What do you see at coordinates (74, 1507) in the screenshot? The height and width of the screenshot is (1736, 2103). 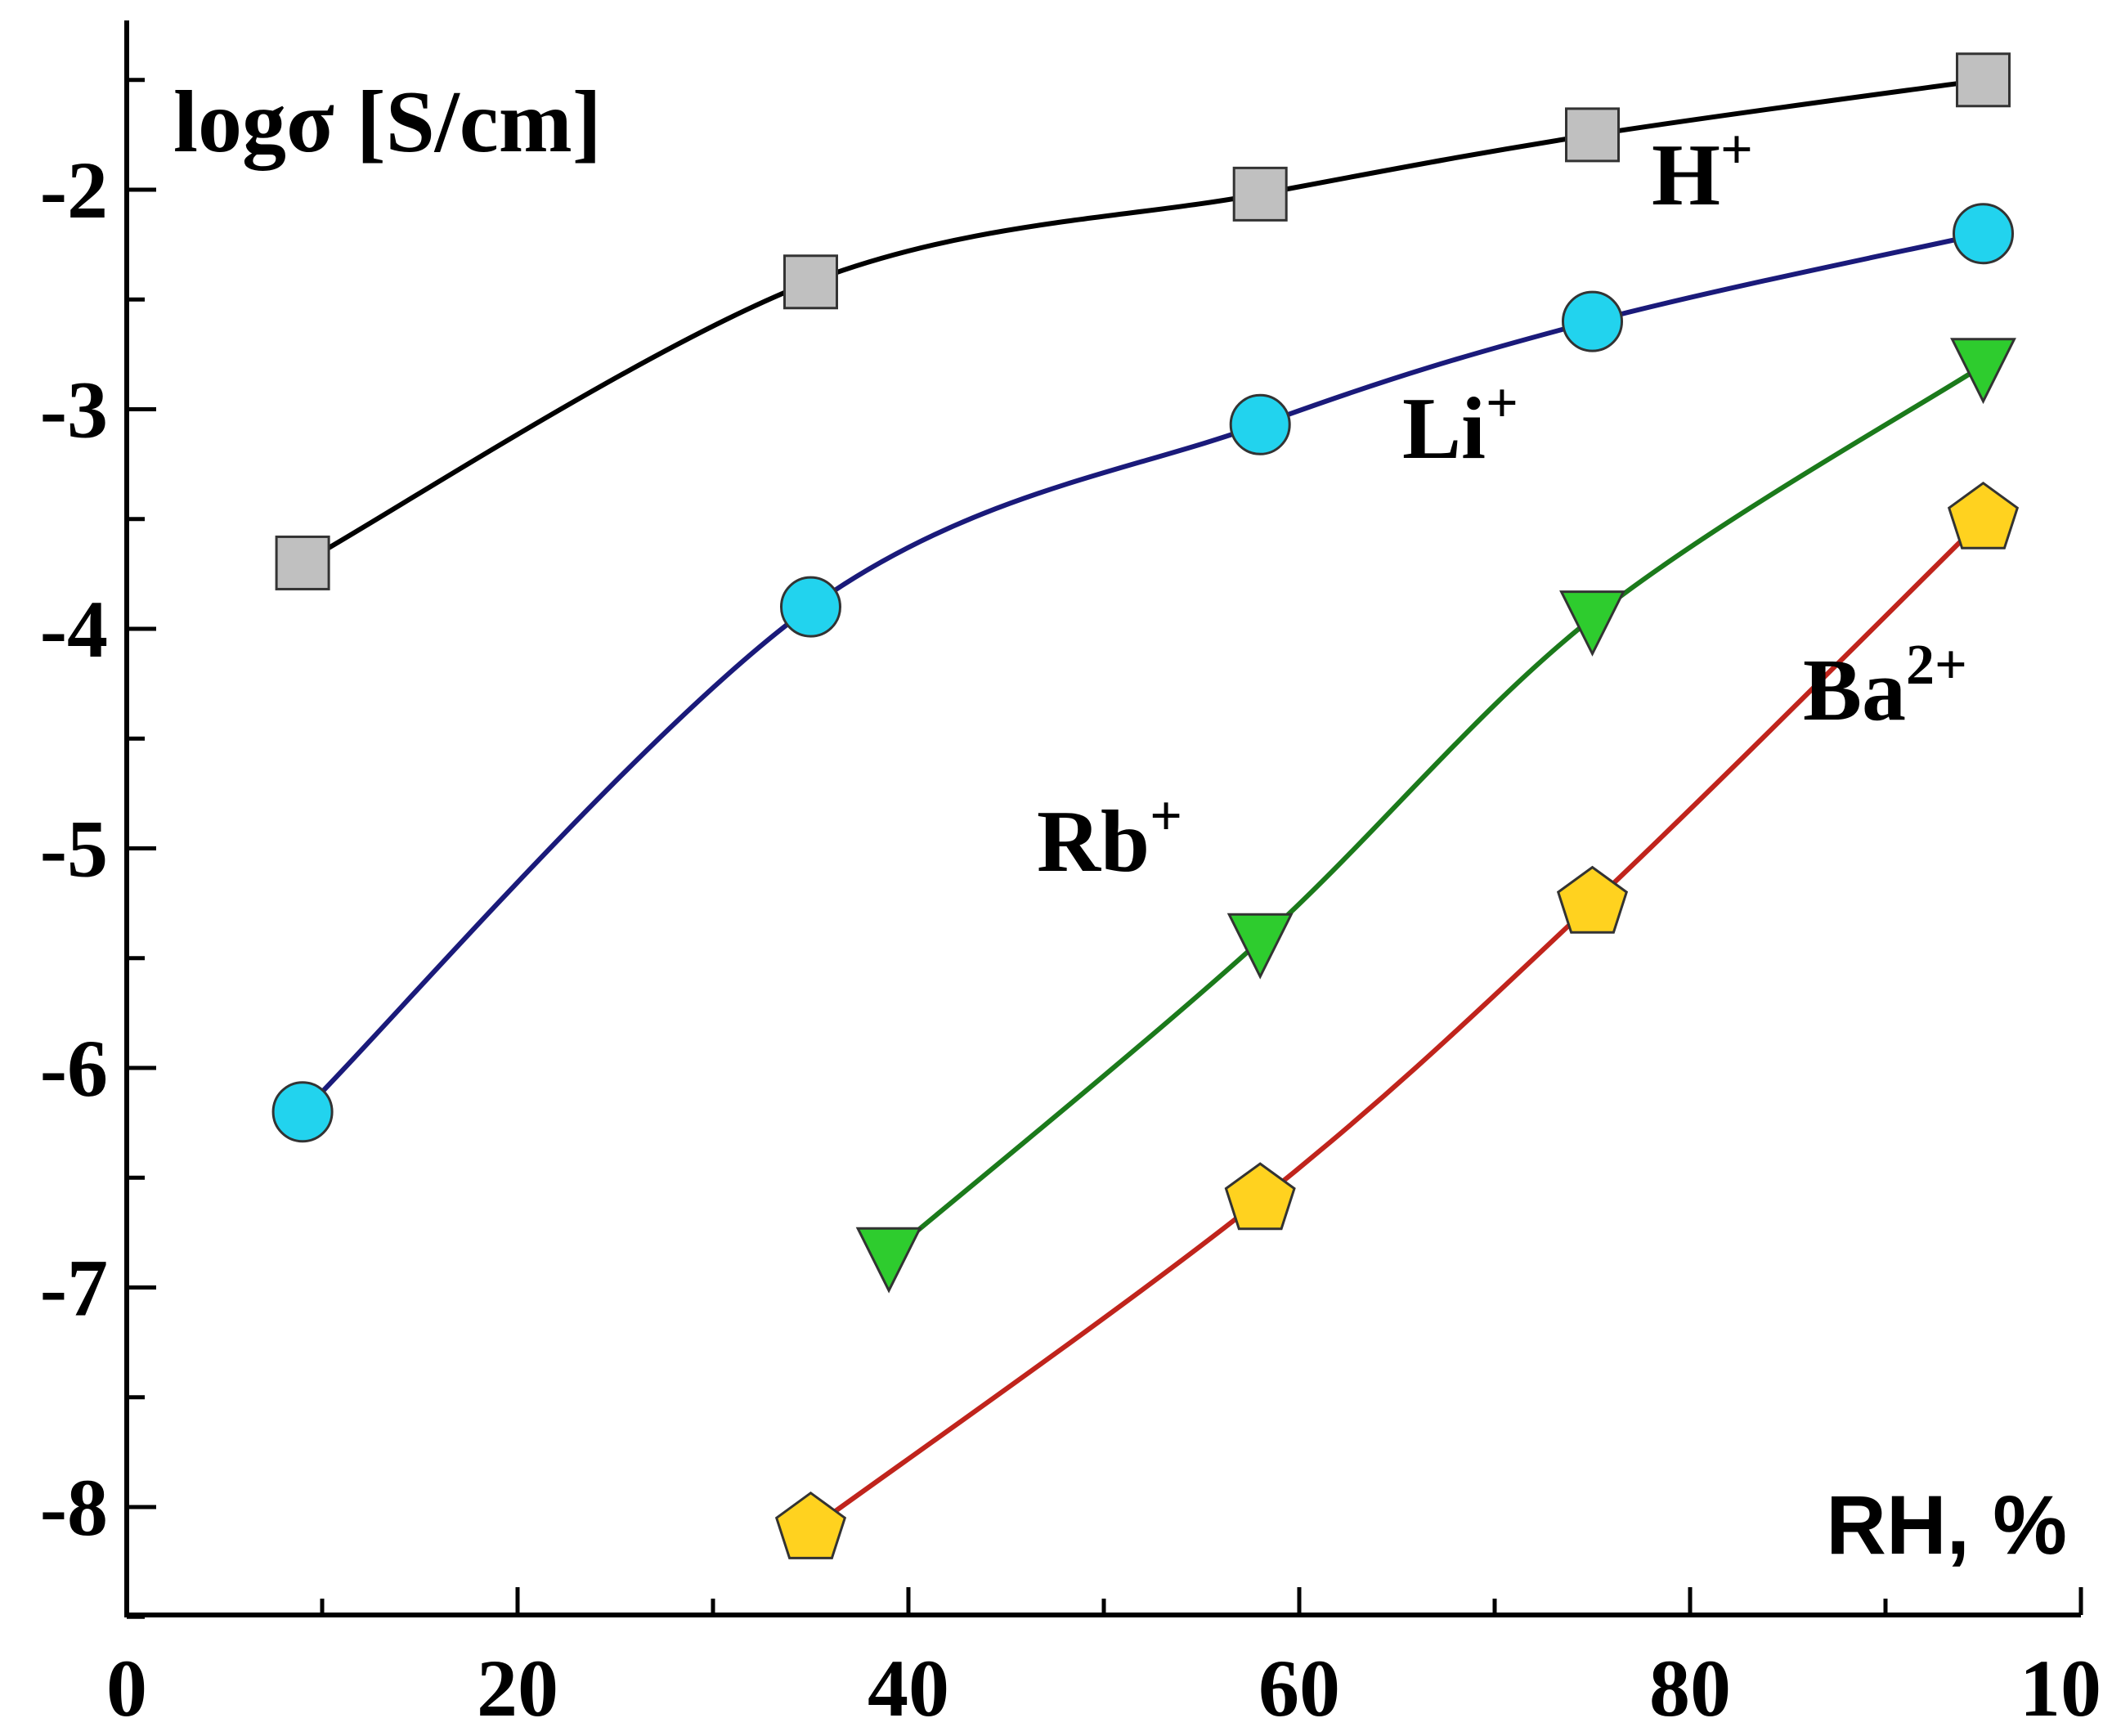 I see `y-tick-label: -8` at bounding box center [74, 1507].